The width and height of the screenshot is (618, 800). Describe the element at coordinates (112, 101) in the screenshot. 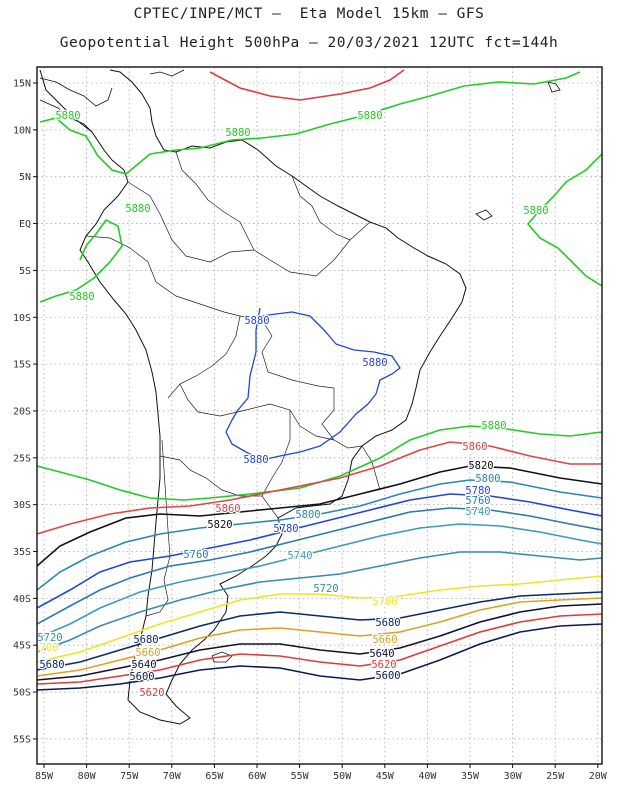

I see `central-america-coast` at that location.